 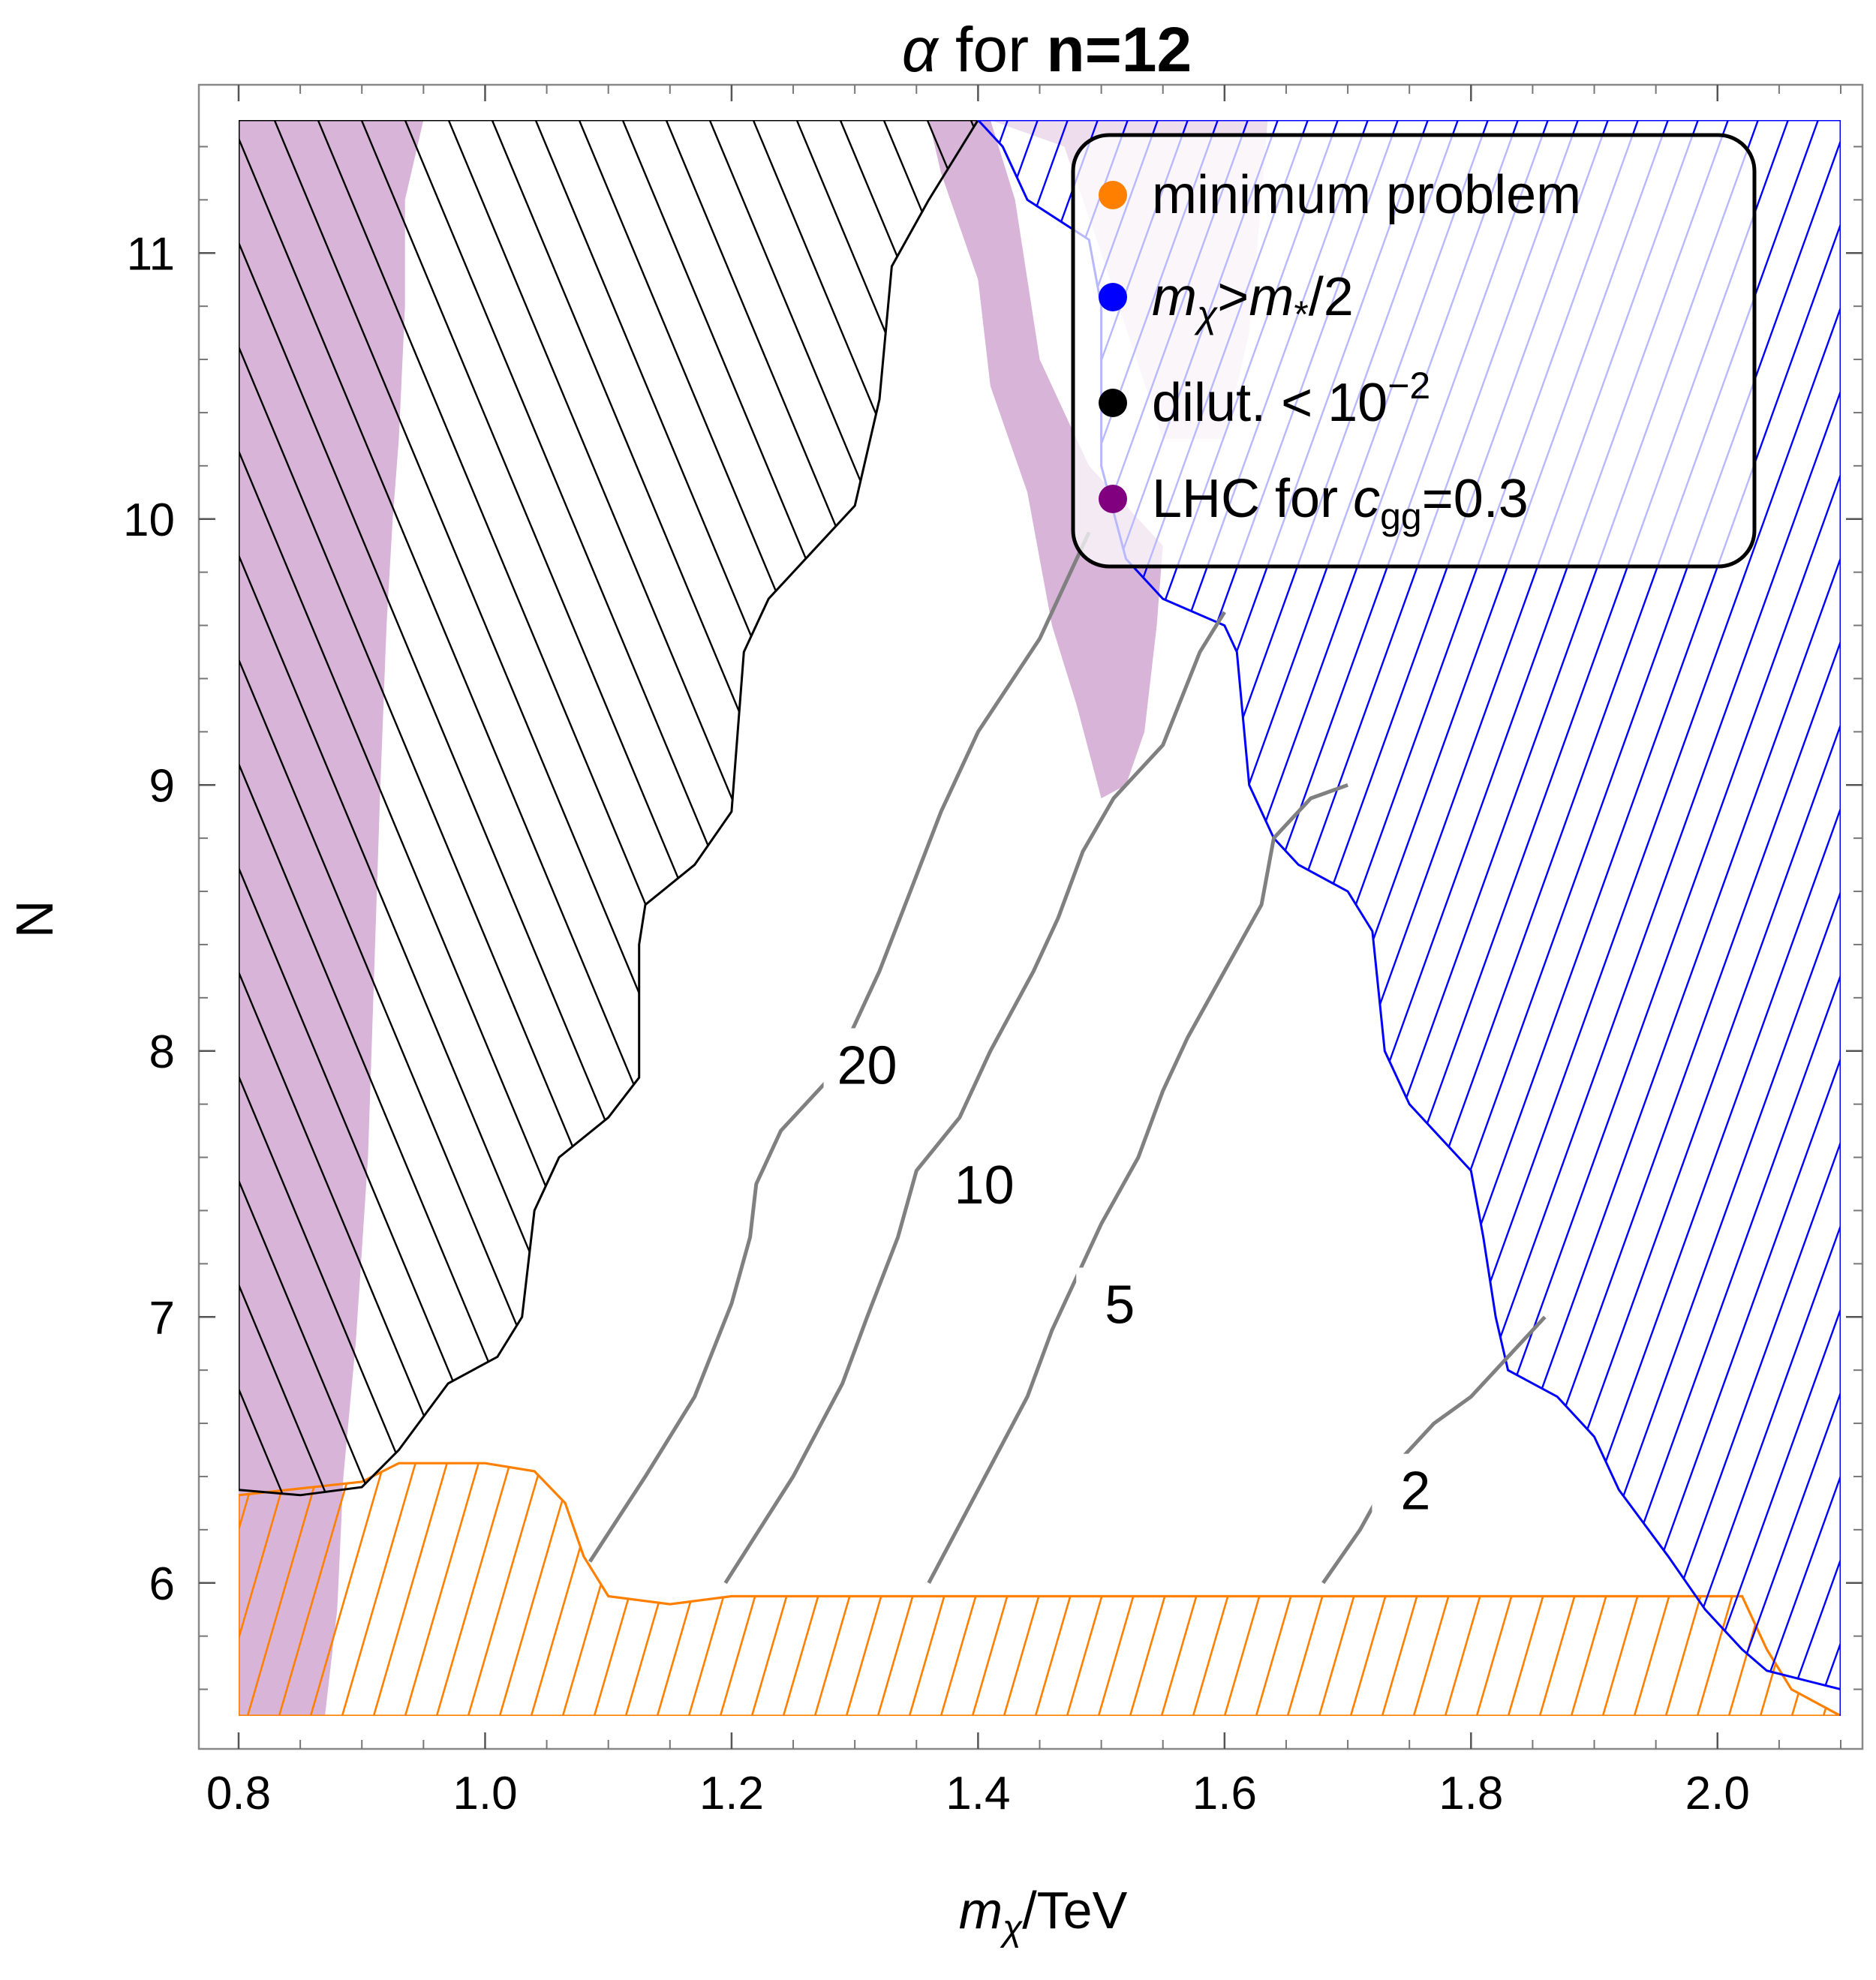 What do you see at coordinates (1224, 1794) in the screenshot?
I see `x-tick-label: 1.6` at bounding box center [1224, 1794].